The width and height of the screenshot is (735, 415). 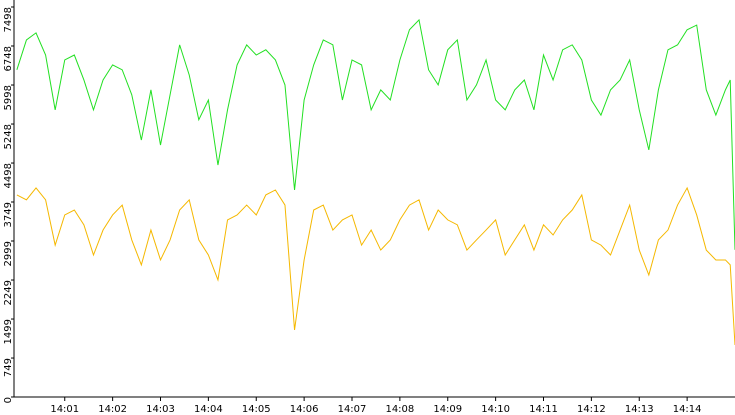 I want to click on x-tick-label: 14:04, so click(x=208, y=409).